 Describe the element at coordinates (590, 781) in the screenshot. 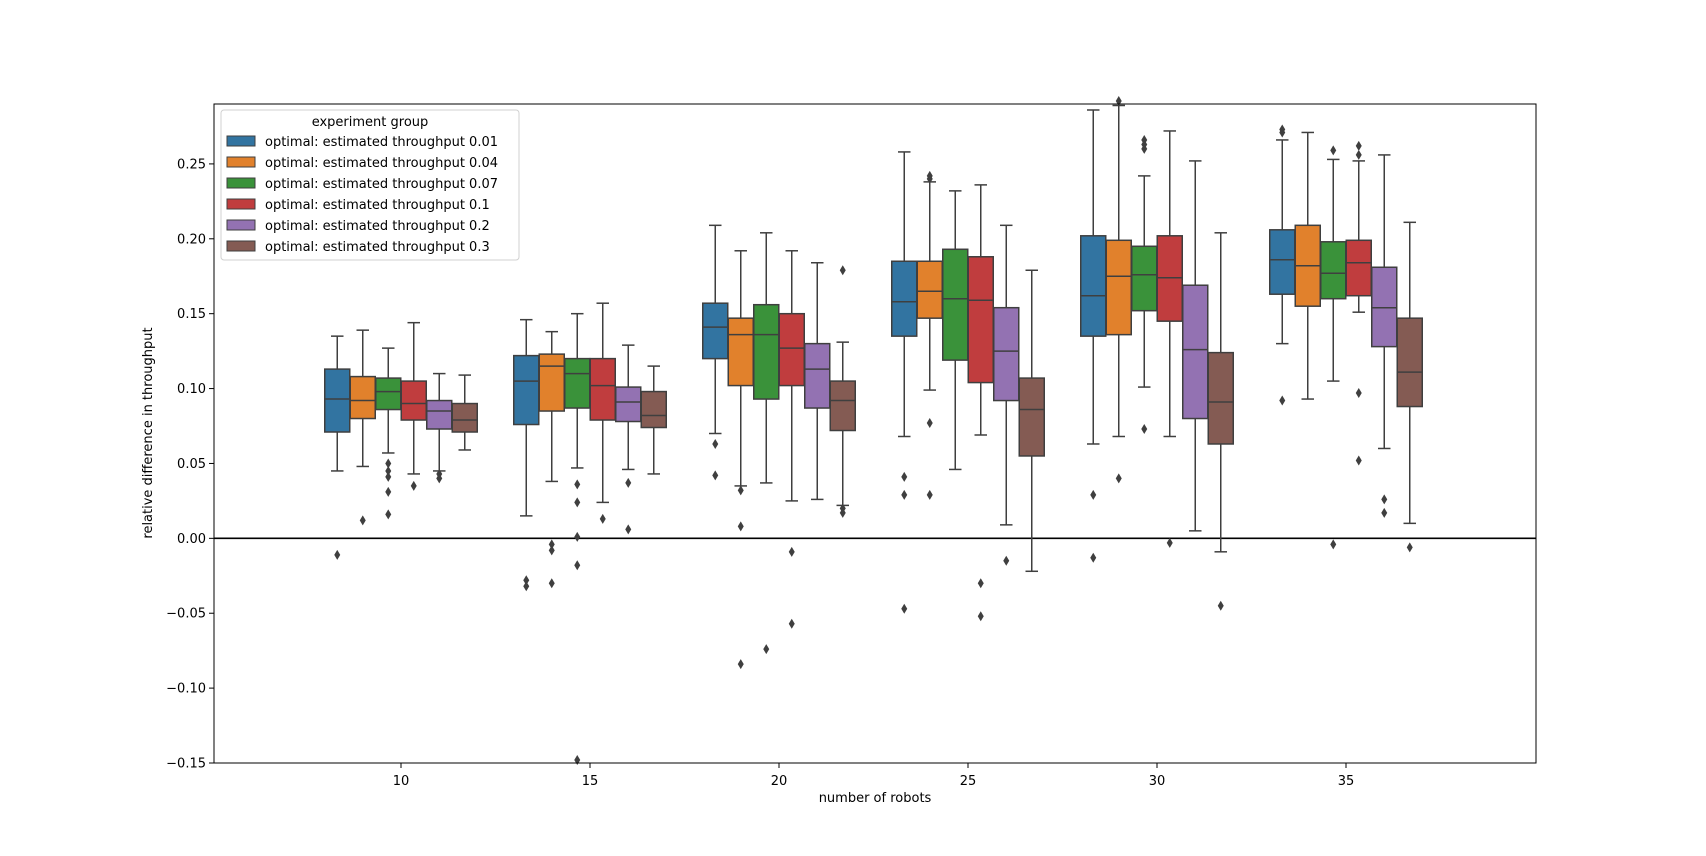

I see `x-tick-label: 15` at that location.